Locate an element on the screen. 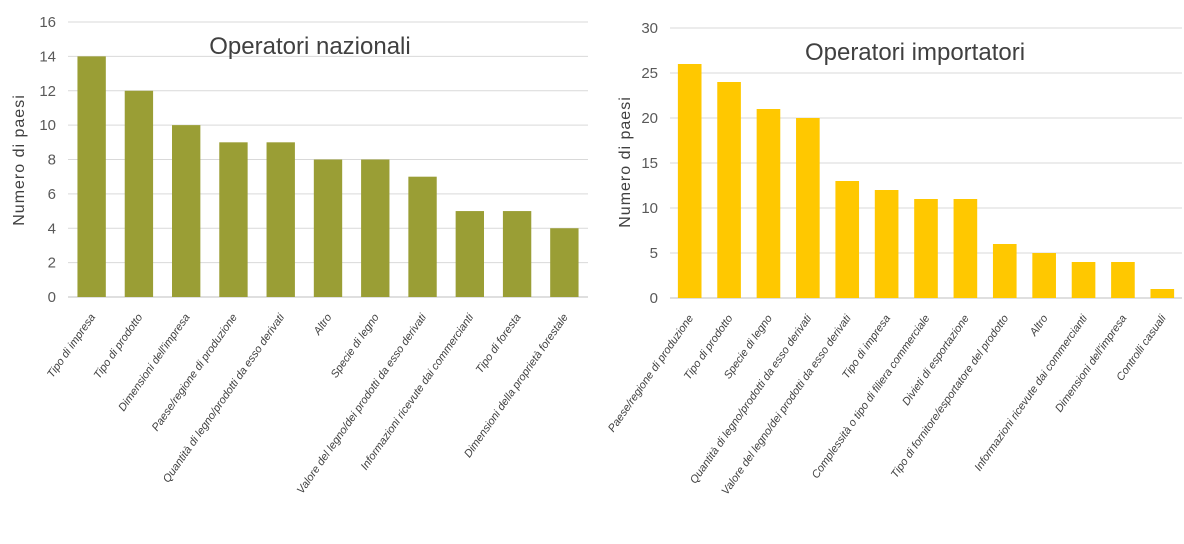  y-tick-label: 12 is located at coordinates (47, 91).